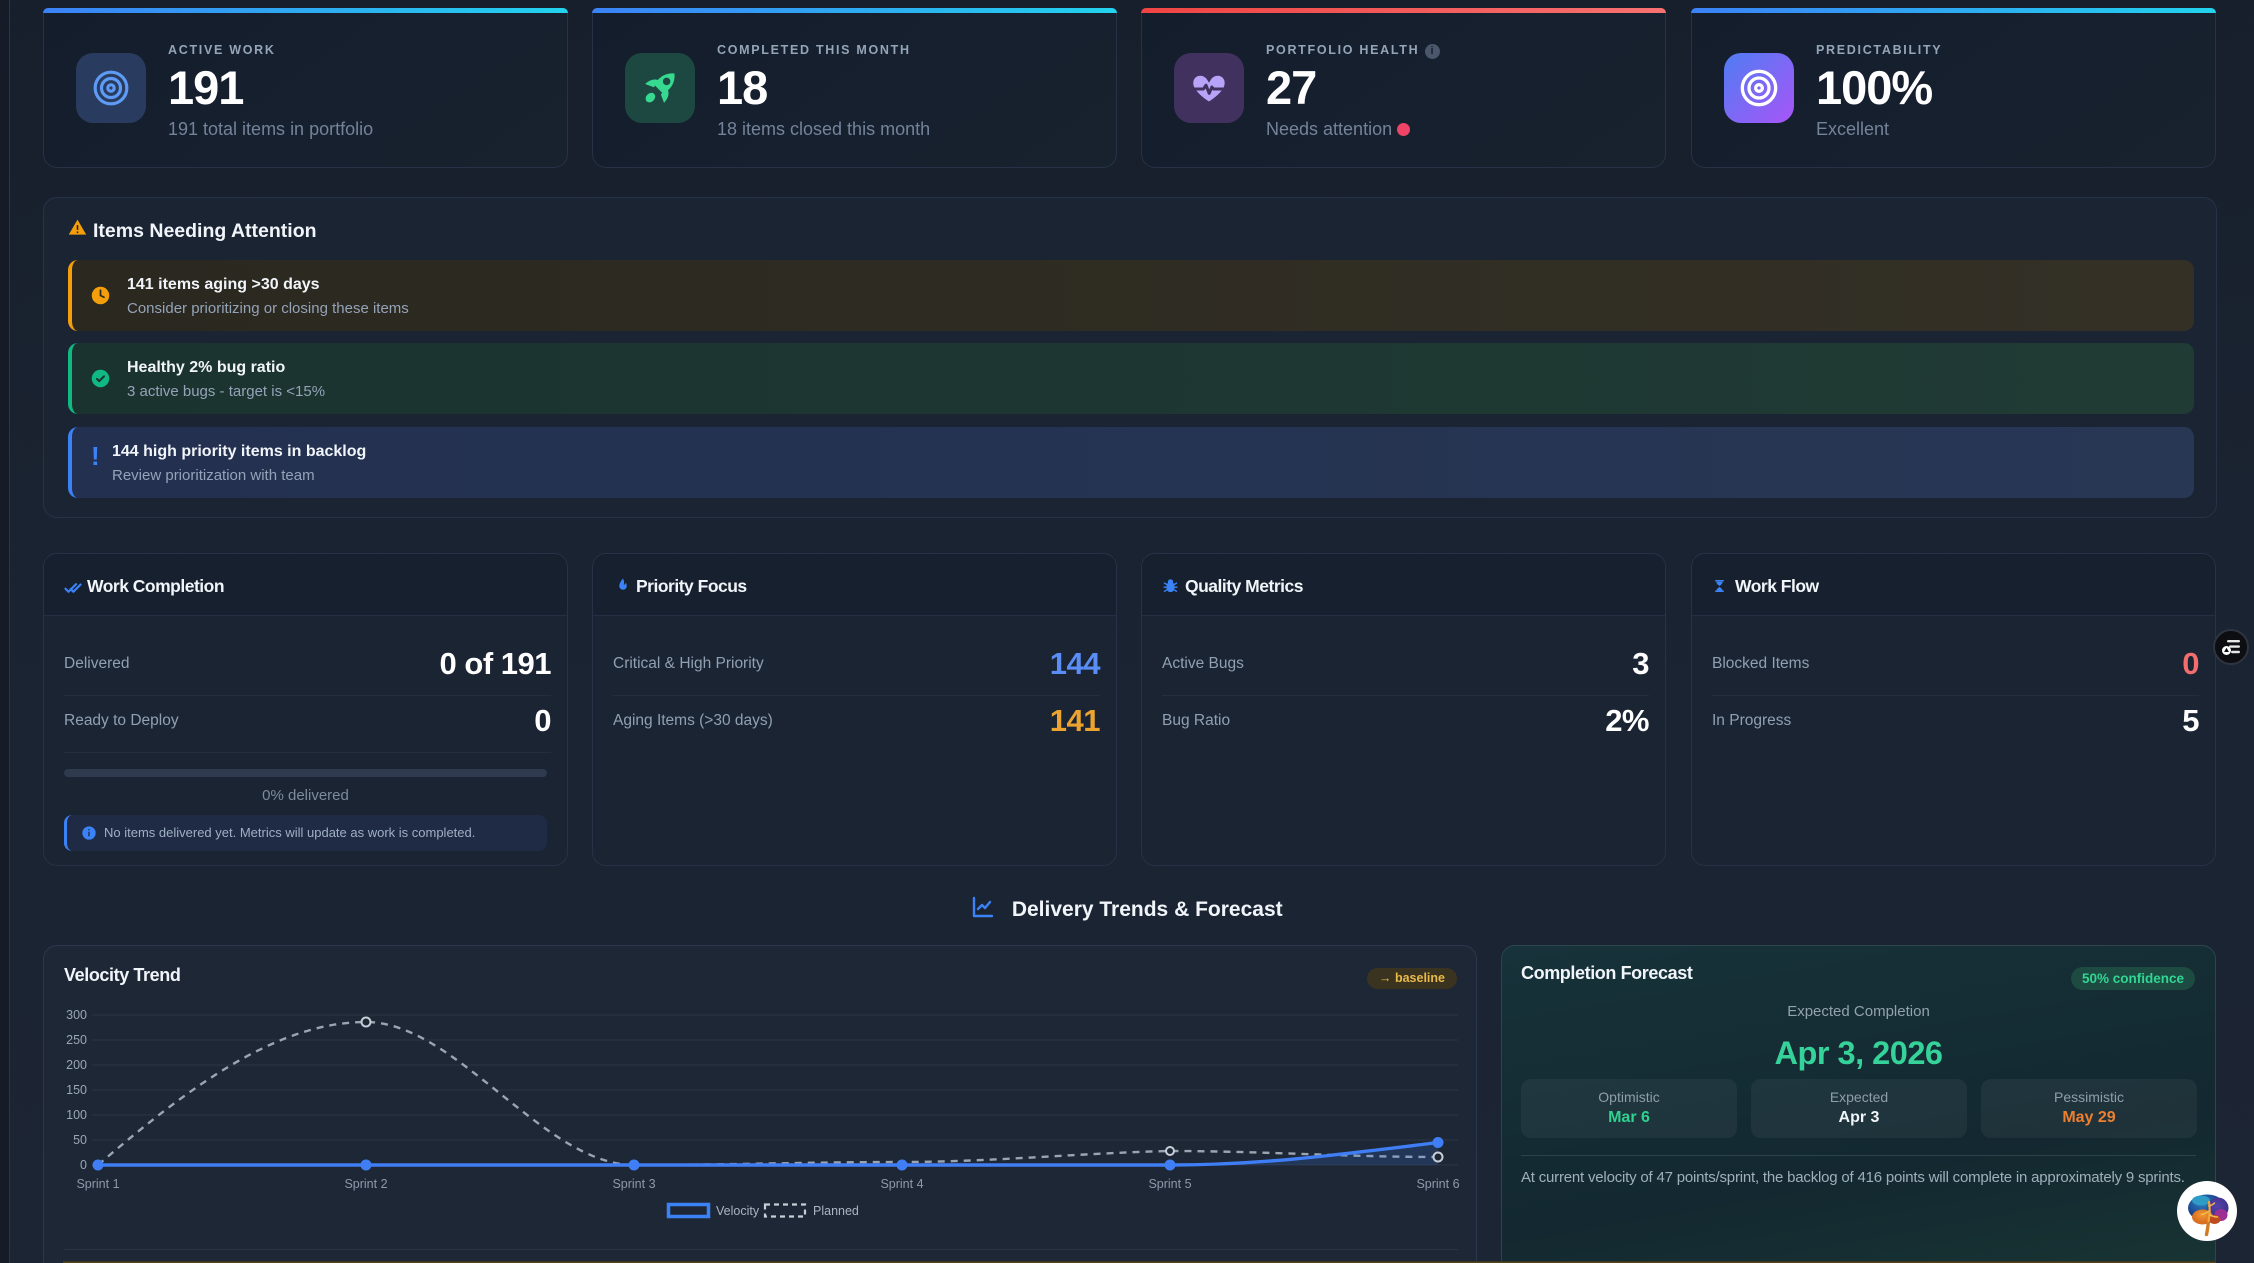 Image resolution: width=2254 pixels, height=1263 pixels. Describe the element at coordinates (633, 1184) in the screenshot. I see `svg-text: Sprint 3` at that location.